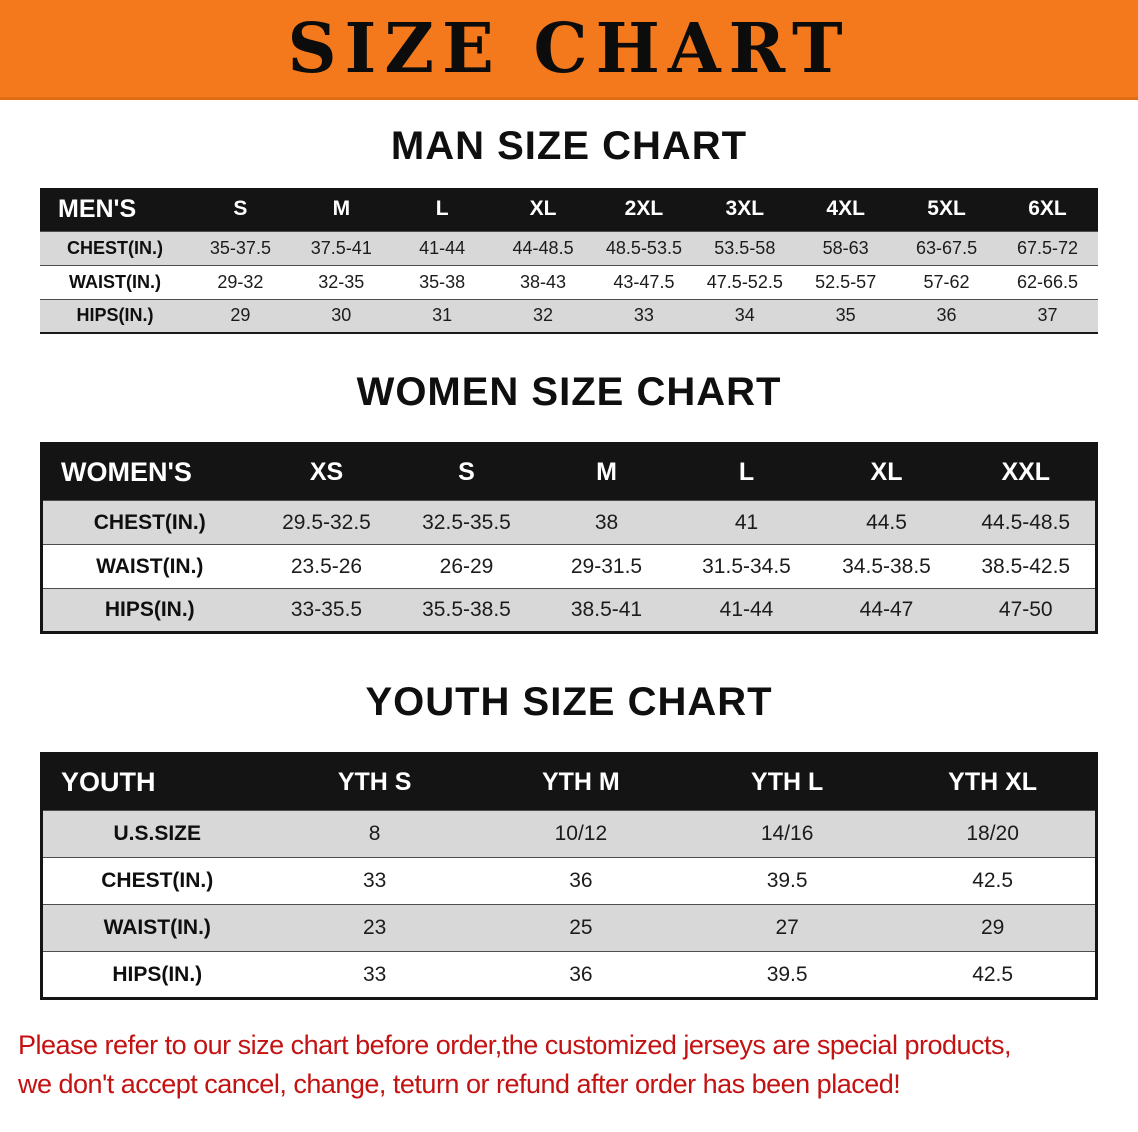 The width and height of the screenshot is (1138, 1132). What do you see at coordinates (341, 281) in the screenshot?
I see `size-value-cell: 32-35` at bounding box center [341, 281].